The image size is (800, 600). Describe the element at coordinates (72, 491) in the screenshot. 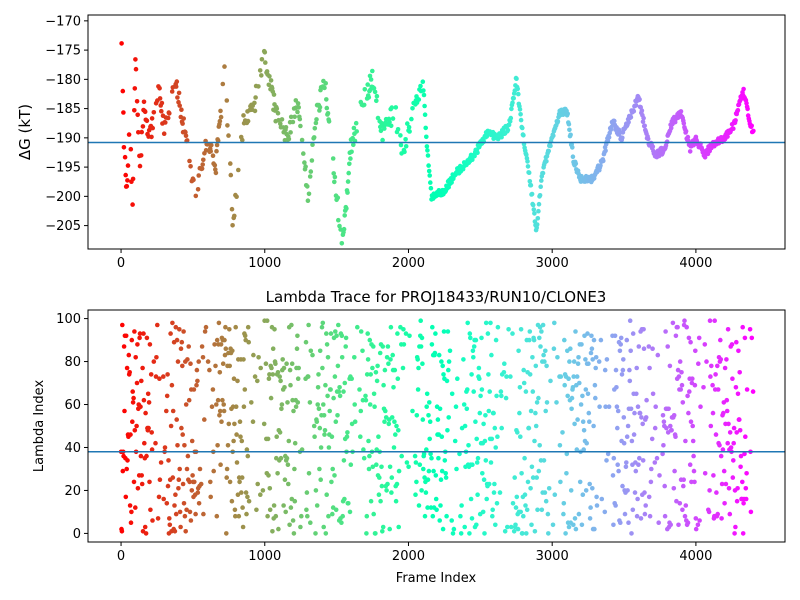

I see `lambda-ytick-label: 20` at that location.